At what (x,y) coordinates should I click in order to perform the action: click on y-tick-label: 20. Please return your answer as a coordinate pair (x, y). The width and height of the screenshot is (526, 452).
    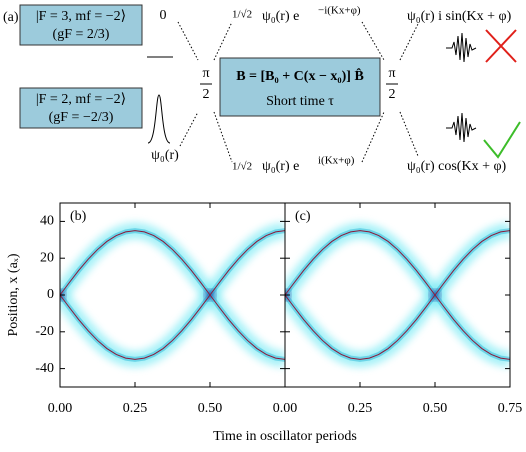
    Looking at the image, I should click on (47, 257).